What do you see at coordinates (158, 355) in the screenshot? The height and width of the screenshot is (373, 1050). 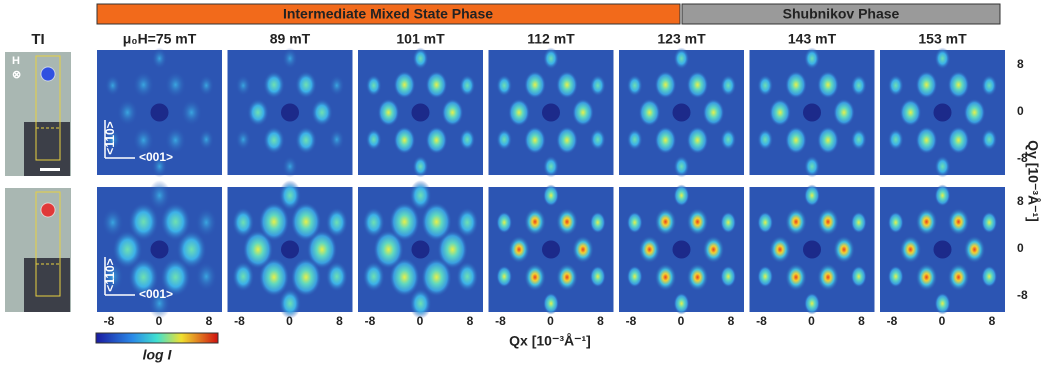 I see `colorbar-label: log I` at bounding box center [158, 355].